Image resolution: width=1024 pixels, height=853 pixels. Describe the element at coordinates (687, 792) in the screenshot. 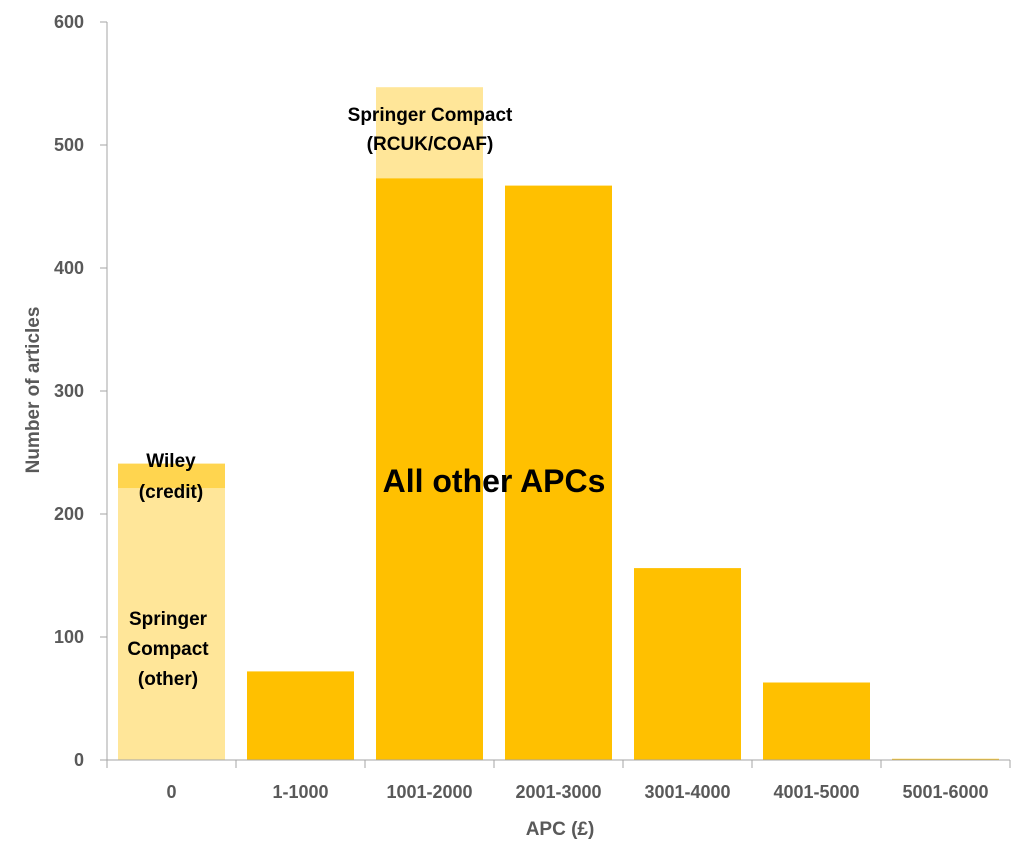

I see `x-tick-label-4: 3001-4000` at that location.